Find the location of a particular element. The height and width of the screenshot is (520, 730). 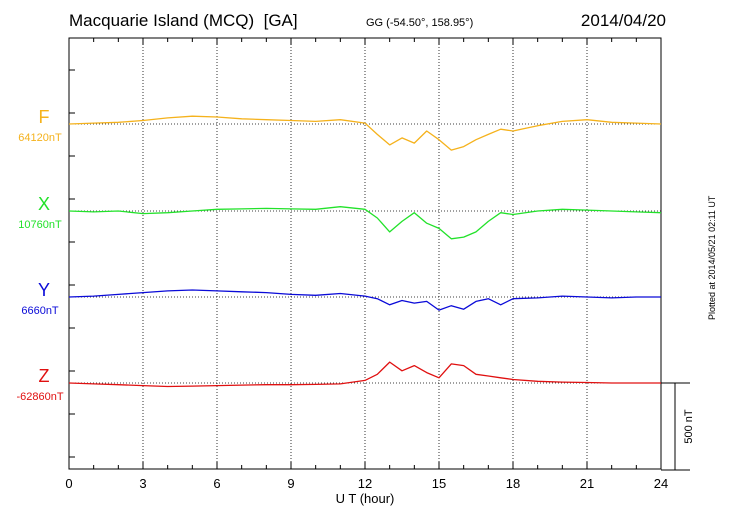

series-line-f is located at coordinates (365, 133).